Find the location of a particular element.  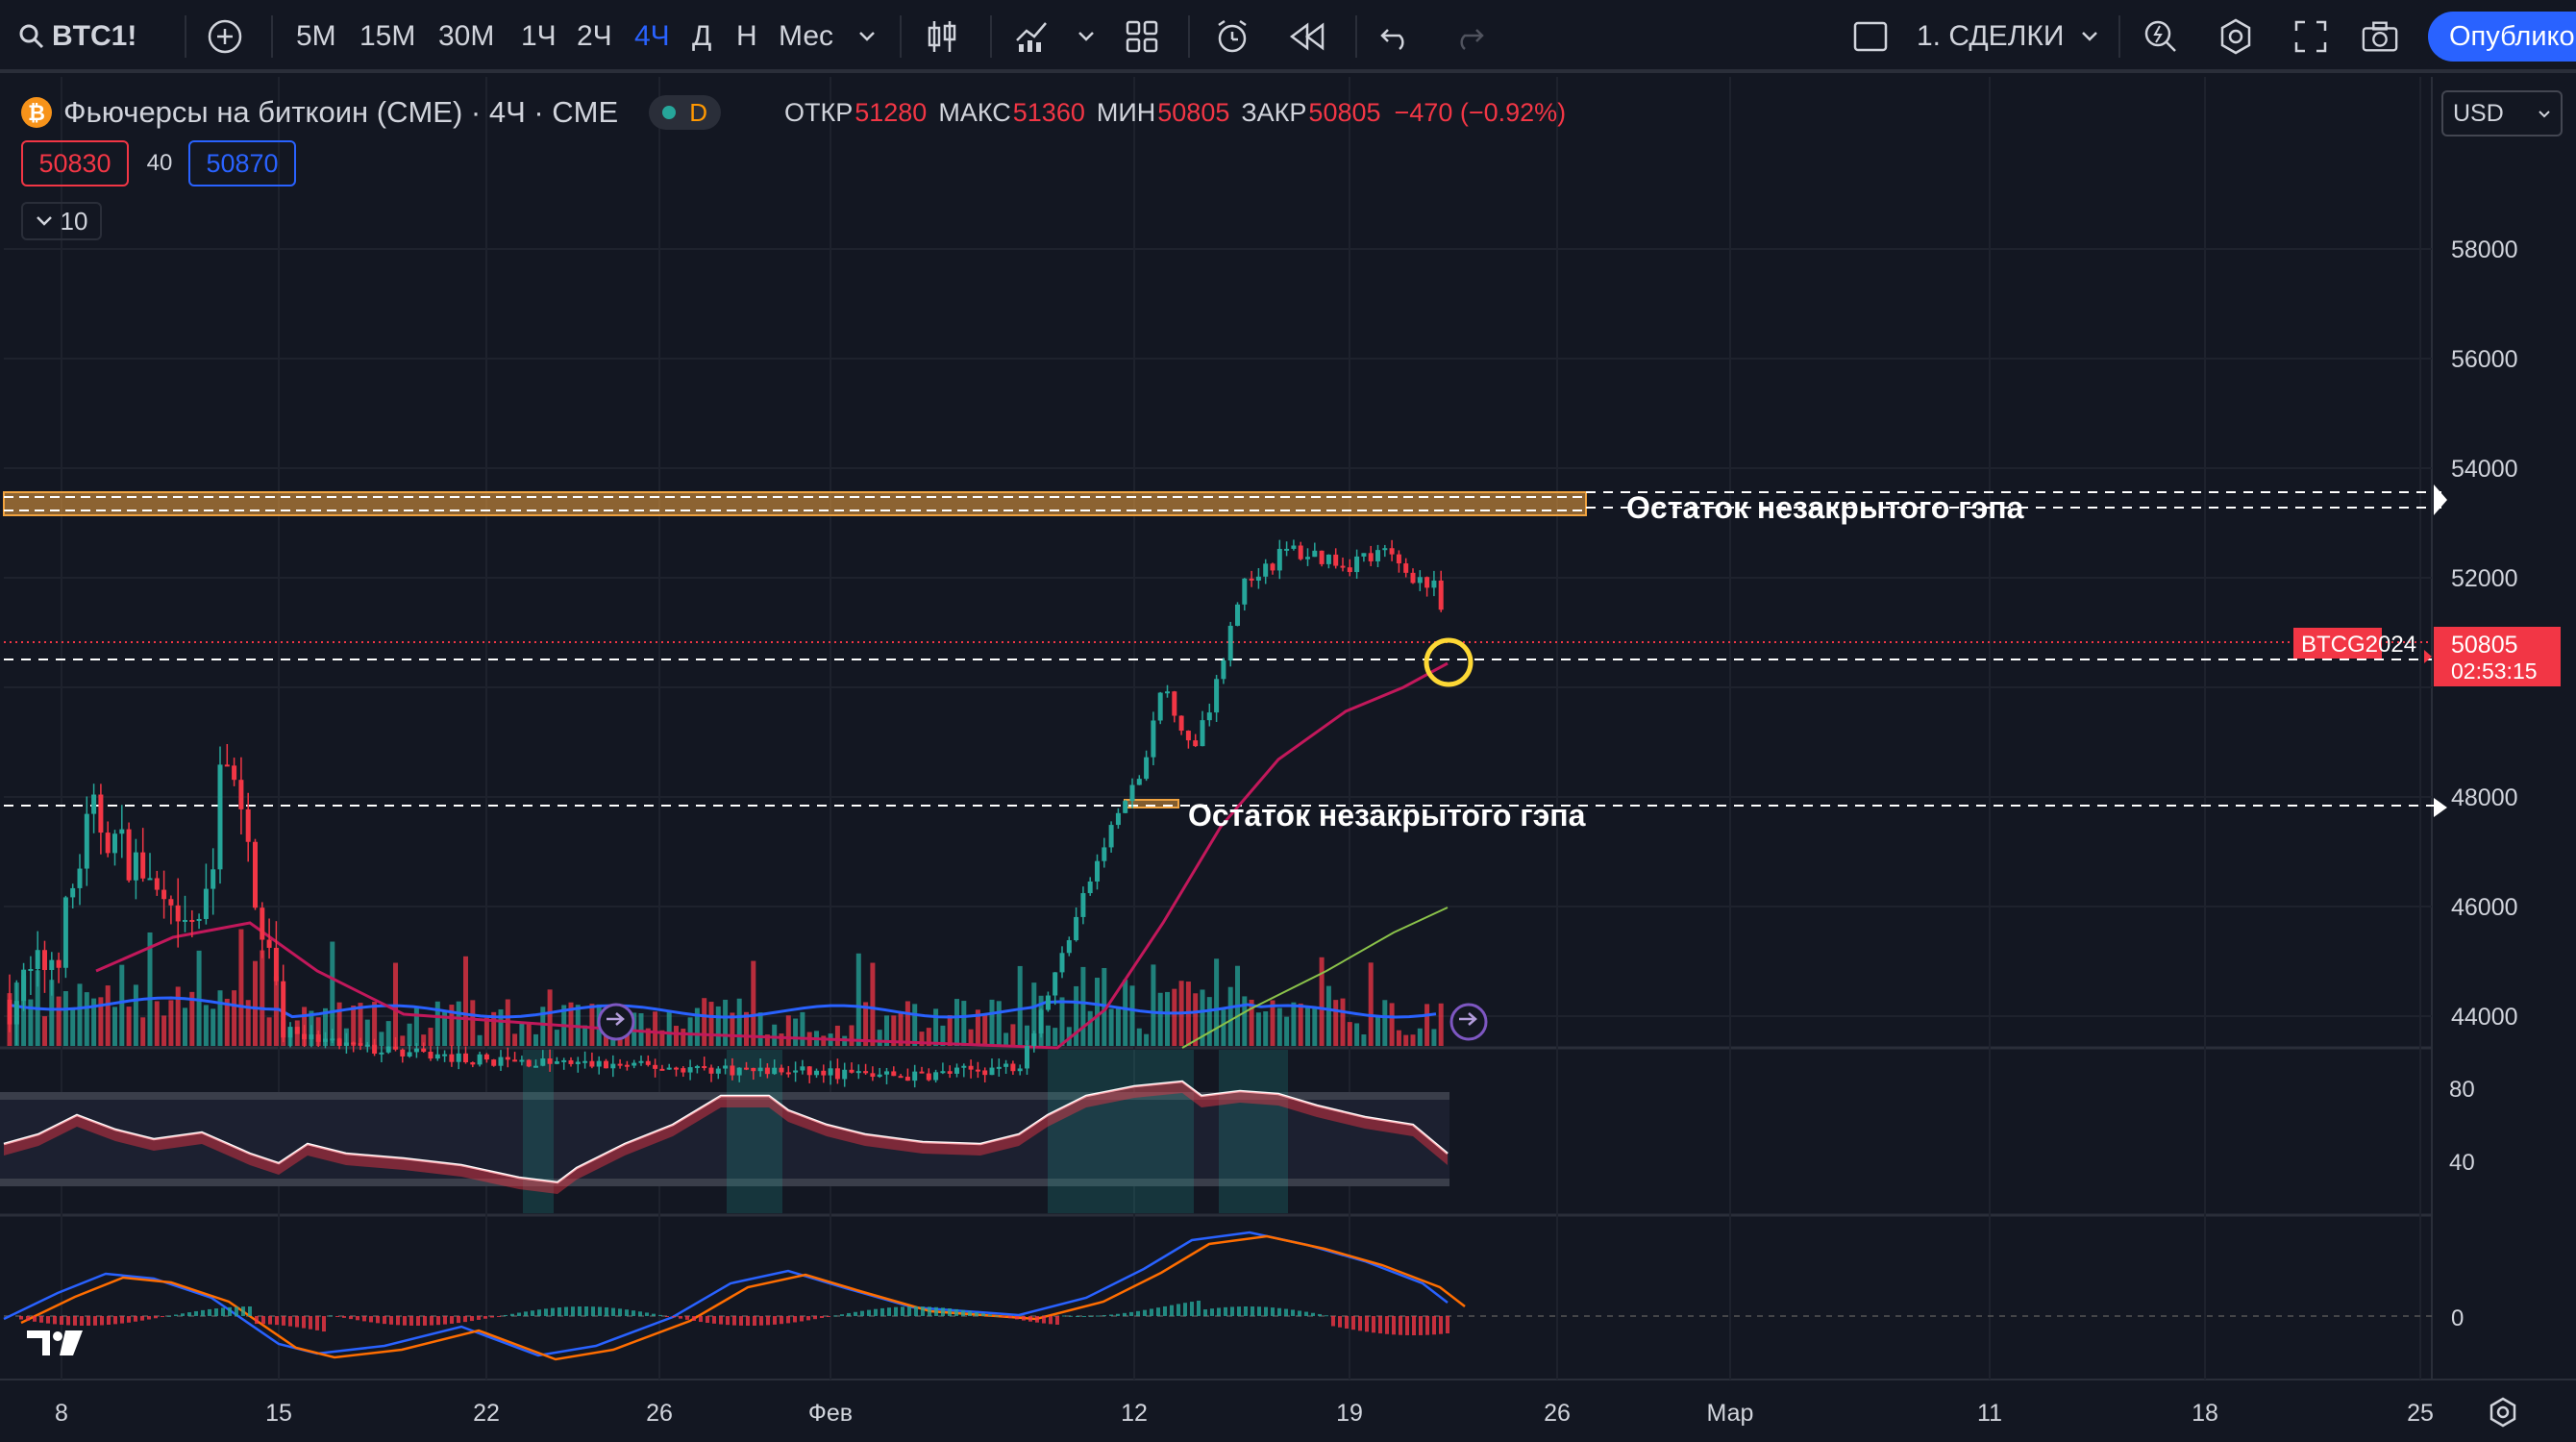

gap-zone-upper is located at coordinates (795, 503).